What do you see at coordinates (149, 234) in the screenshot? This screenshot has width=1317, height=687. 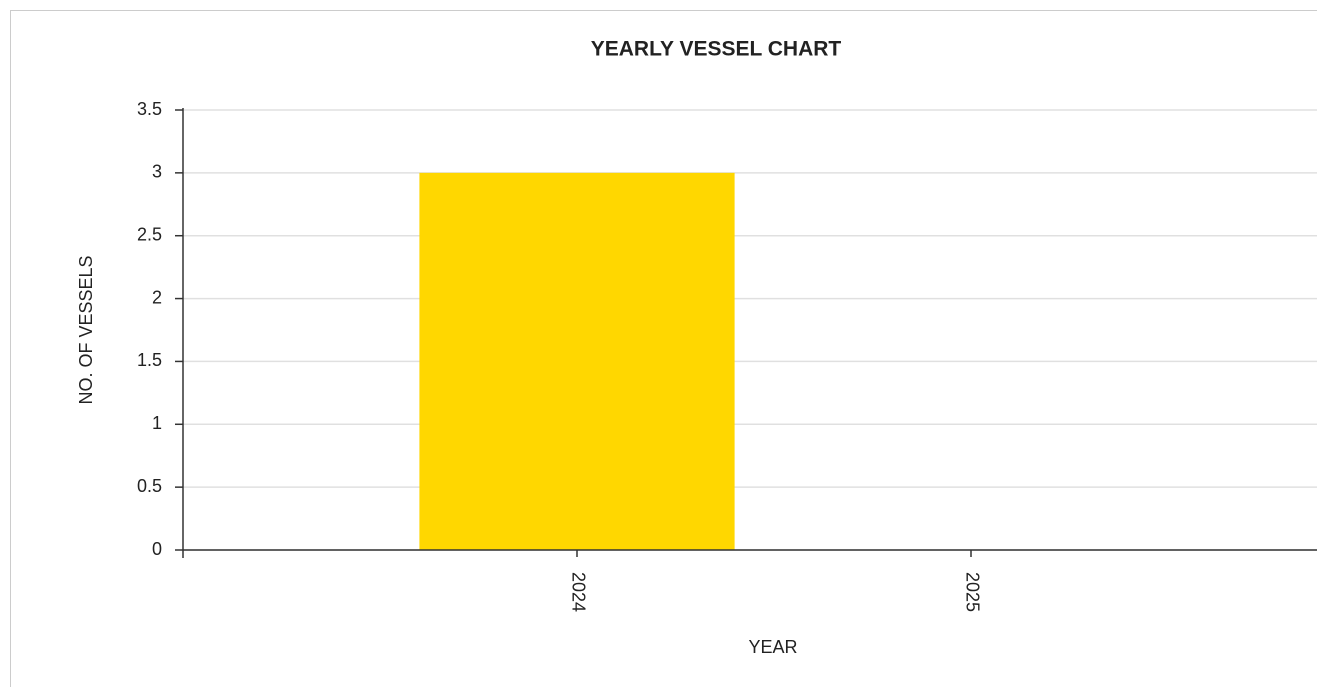 I see `y-tick-label: 2.5` at bounding box center [149, 234].